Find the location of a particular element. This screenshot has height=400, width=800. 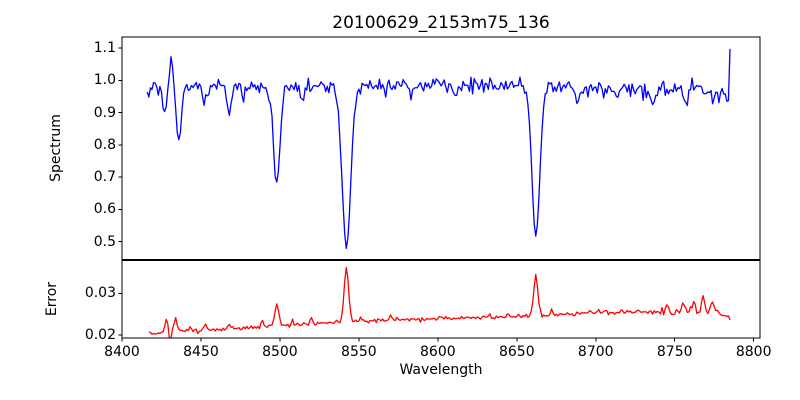

spectrum-y-axis-label: Spectrum is located at coordinates (56, 148).